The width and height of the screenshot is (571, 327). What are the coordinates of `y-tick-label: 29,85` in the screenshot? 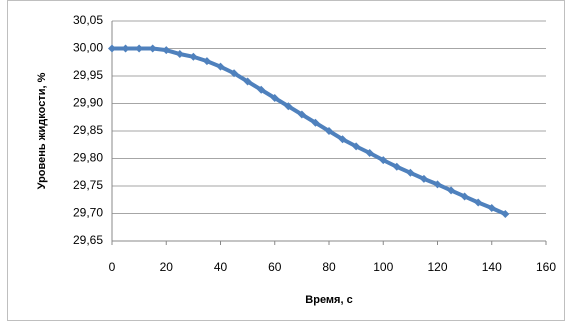 It's located at (88, 130).